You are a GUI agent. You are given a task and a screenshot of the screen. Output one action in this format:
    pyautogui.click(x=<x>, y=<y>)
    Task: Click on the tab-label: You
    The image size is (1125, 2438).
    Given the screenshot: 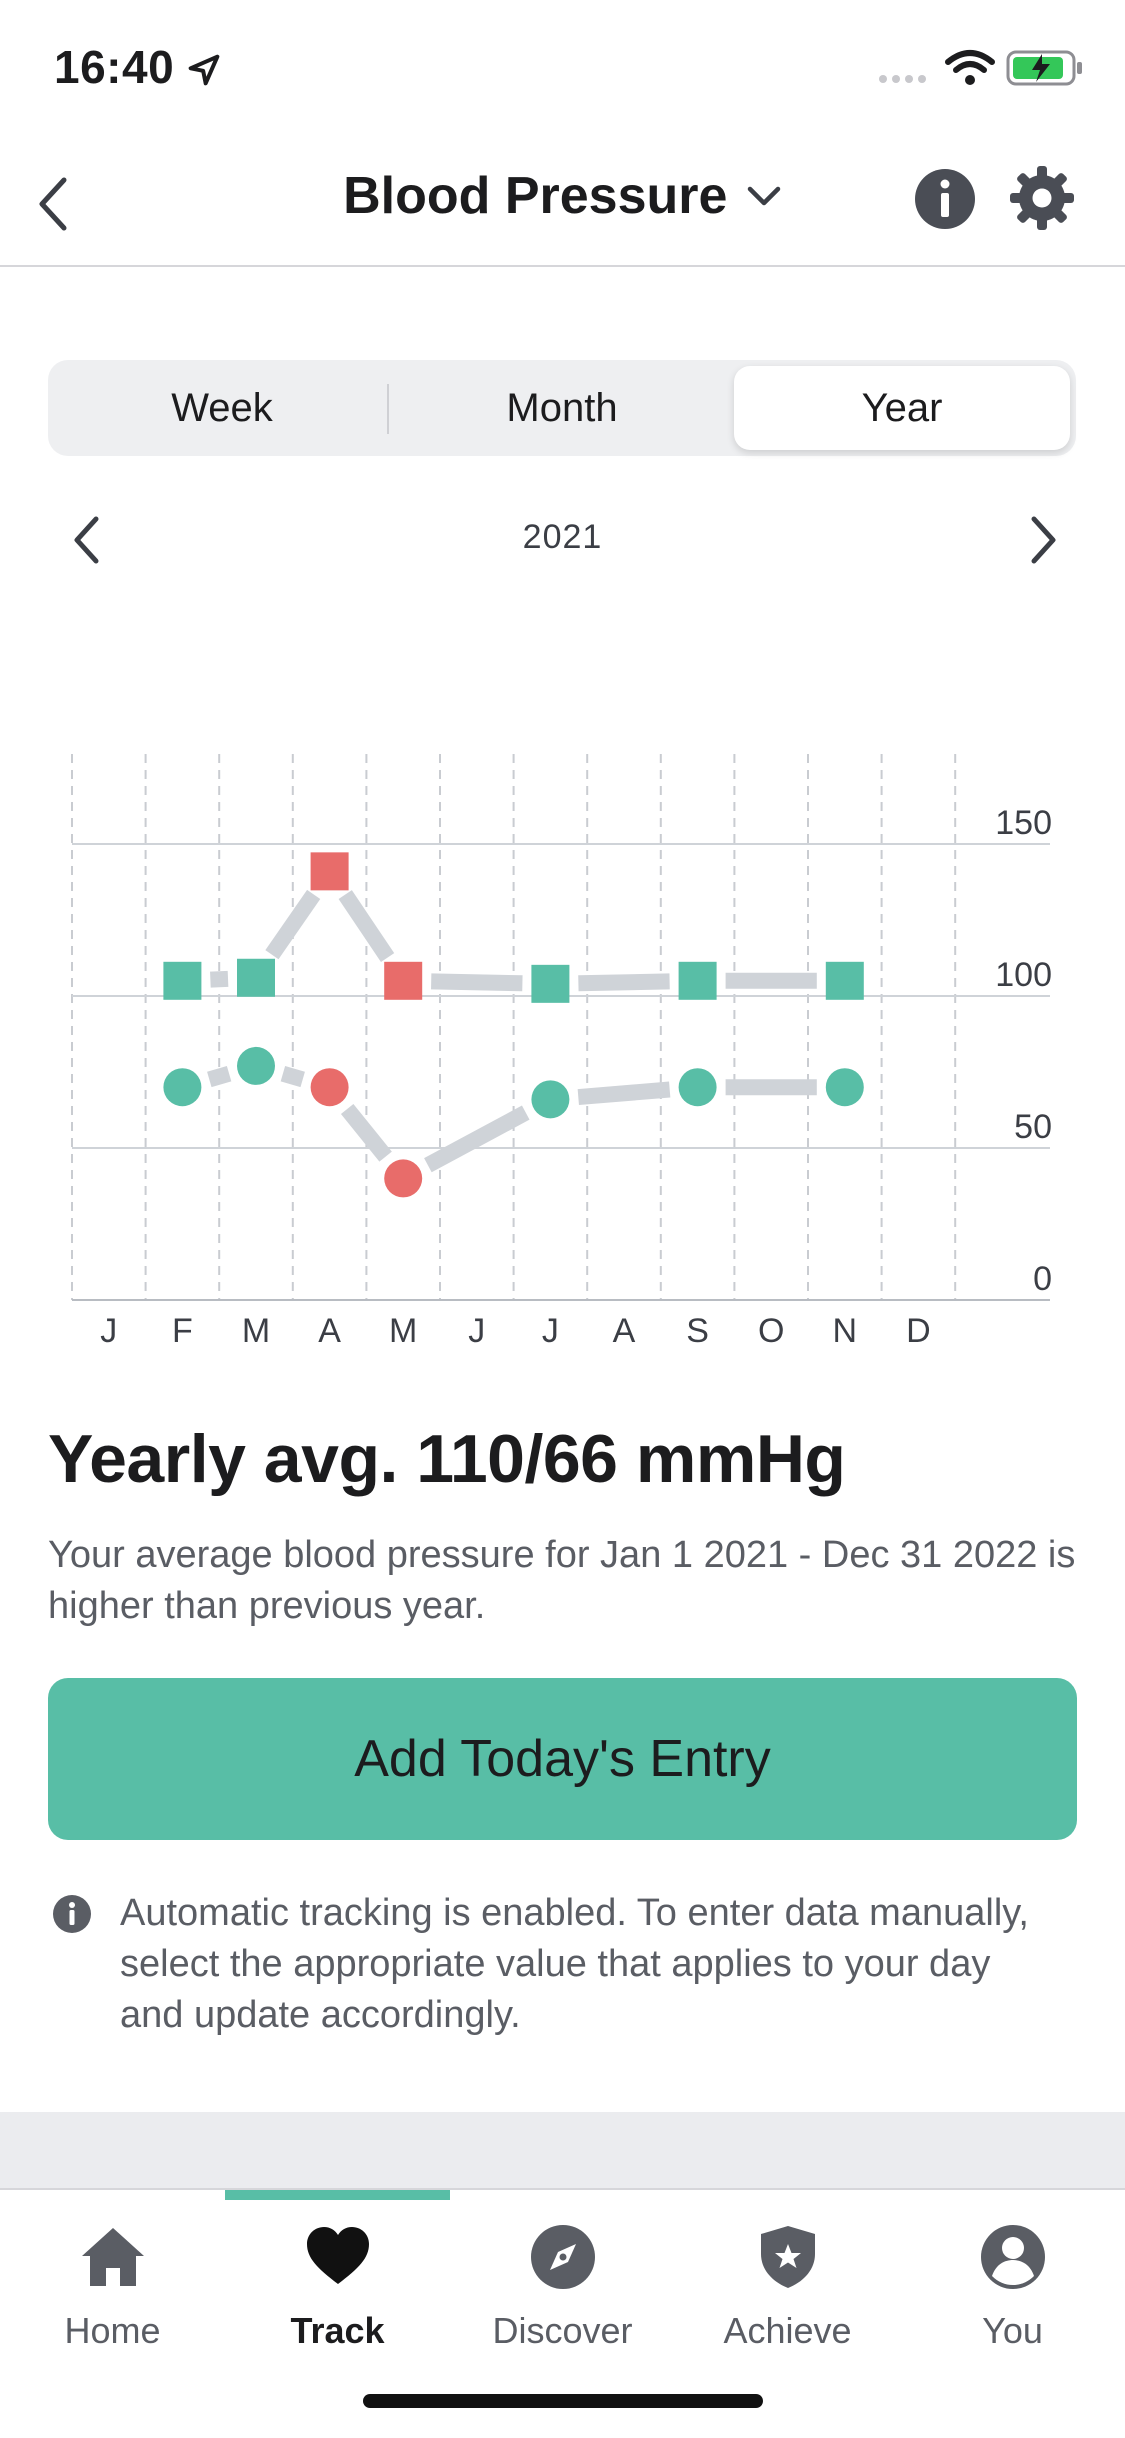 What is the action you would take?
    pyautogui.click(x=1012, y=2330)
    